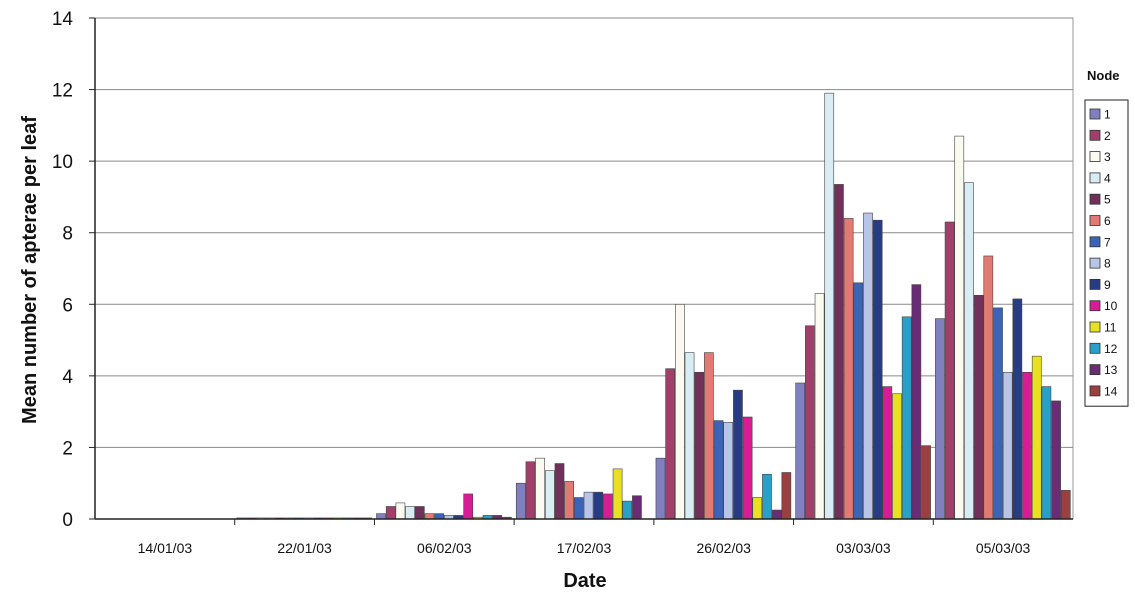 The width and height of the screenshot is (1135, 596). Describe the element at coordinates (1103, 75) in the screenshot. I see `legend-title: Node` at that location.